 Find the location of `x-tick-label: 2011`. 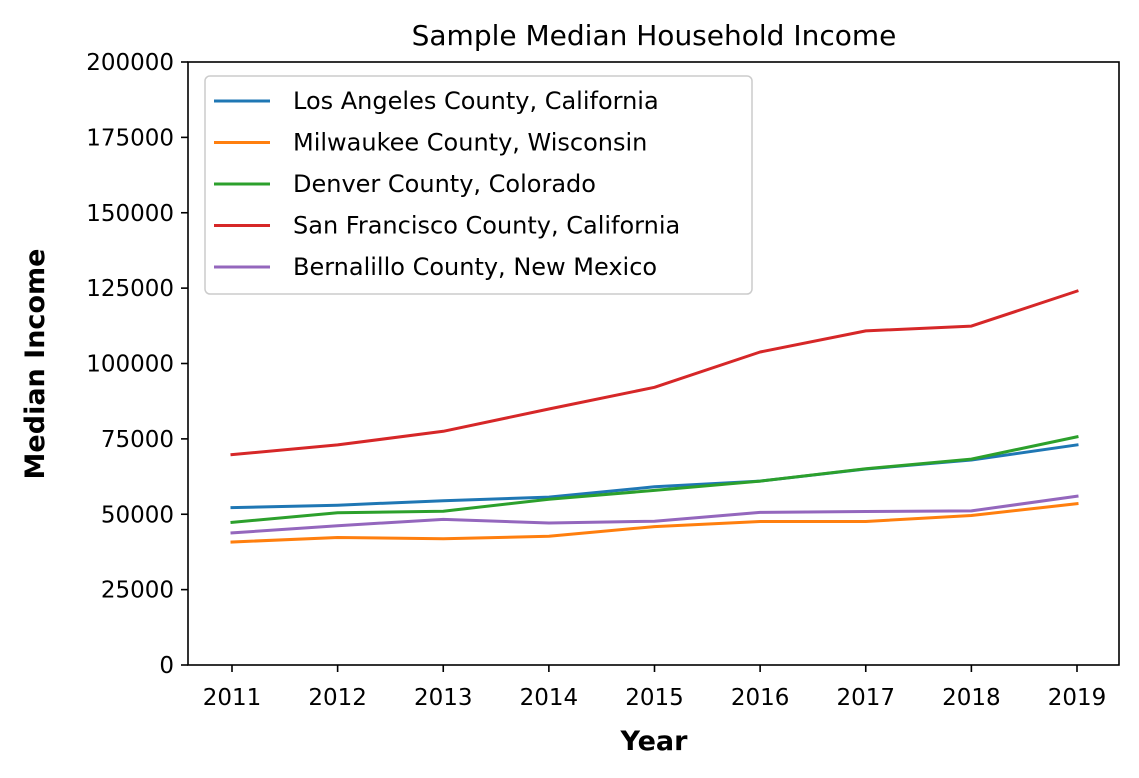

x-tick-label: 2011 is located at coordinates (232, 698).